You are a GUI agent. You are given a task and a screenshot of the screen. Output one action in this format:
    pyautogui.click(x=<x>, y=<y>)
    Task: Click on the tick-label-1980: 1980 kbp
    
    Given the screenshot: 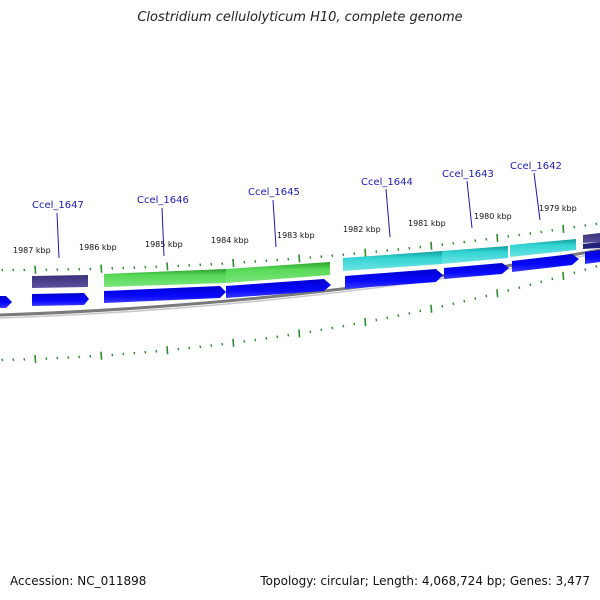 What is the action you would take?
    pyautogui.click(x=493, y=216)
    